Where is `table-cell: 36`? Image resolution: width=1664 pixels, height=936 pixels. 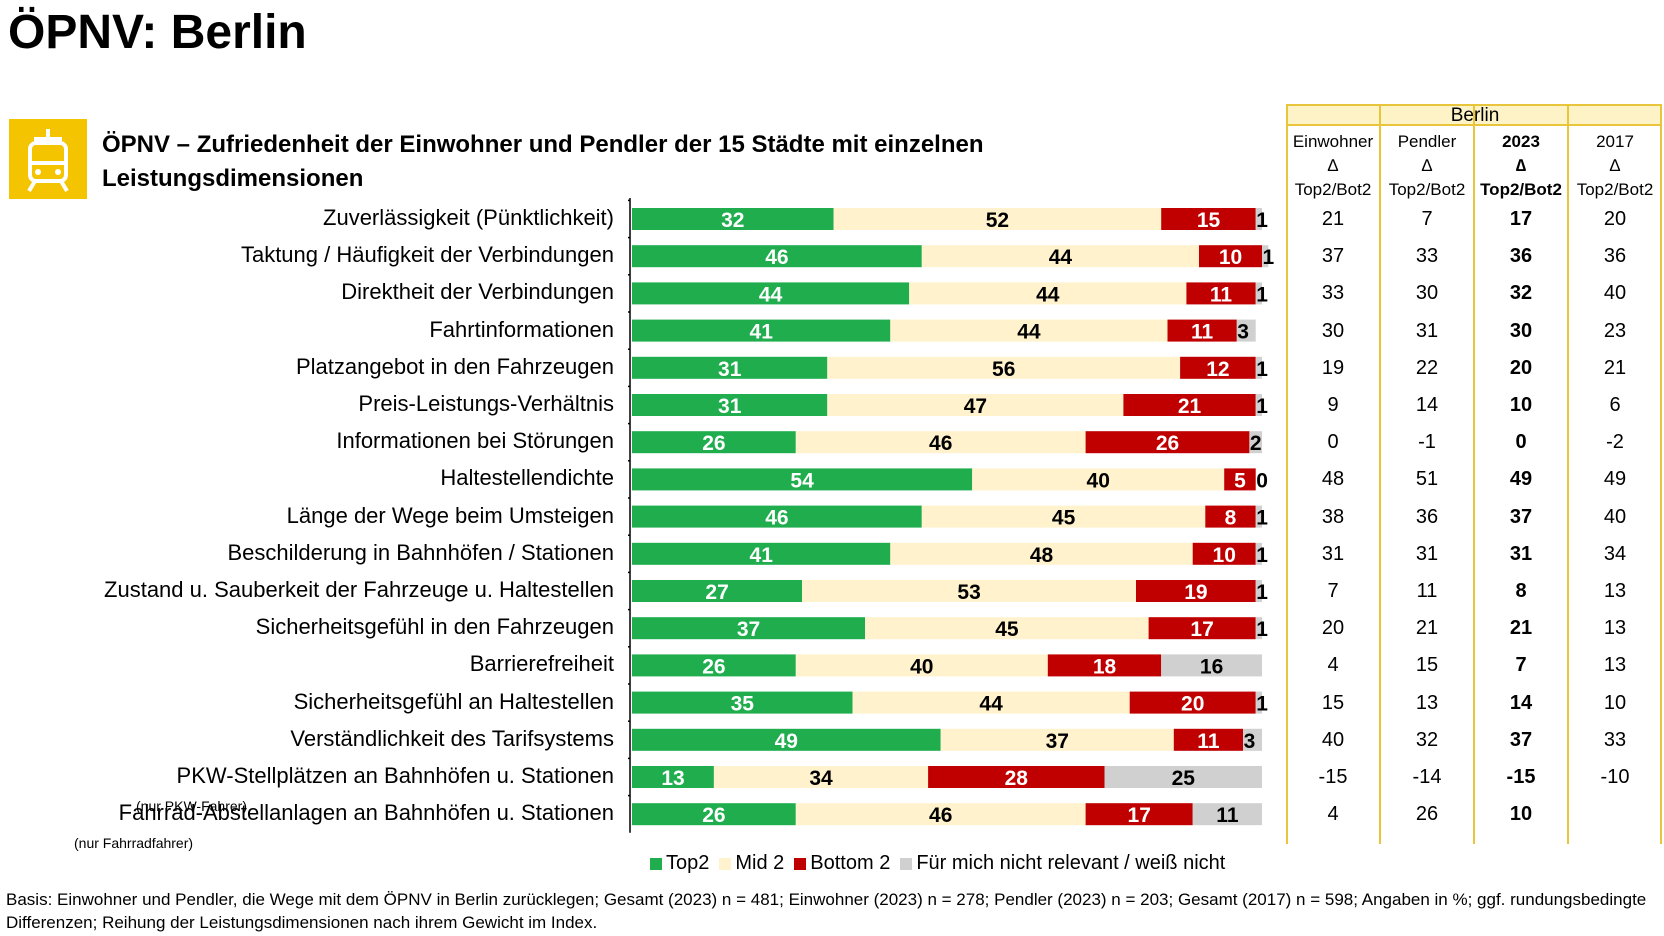
table-cell: 36 is located at coordinates (1521, 256).